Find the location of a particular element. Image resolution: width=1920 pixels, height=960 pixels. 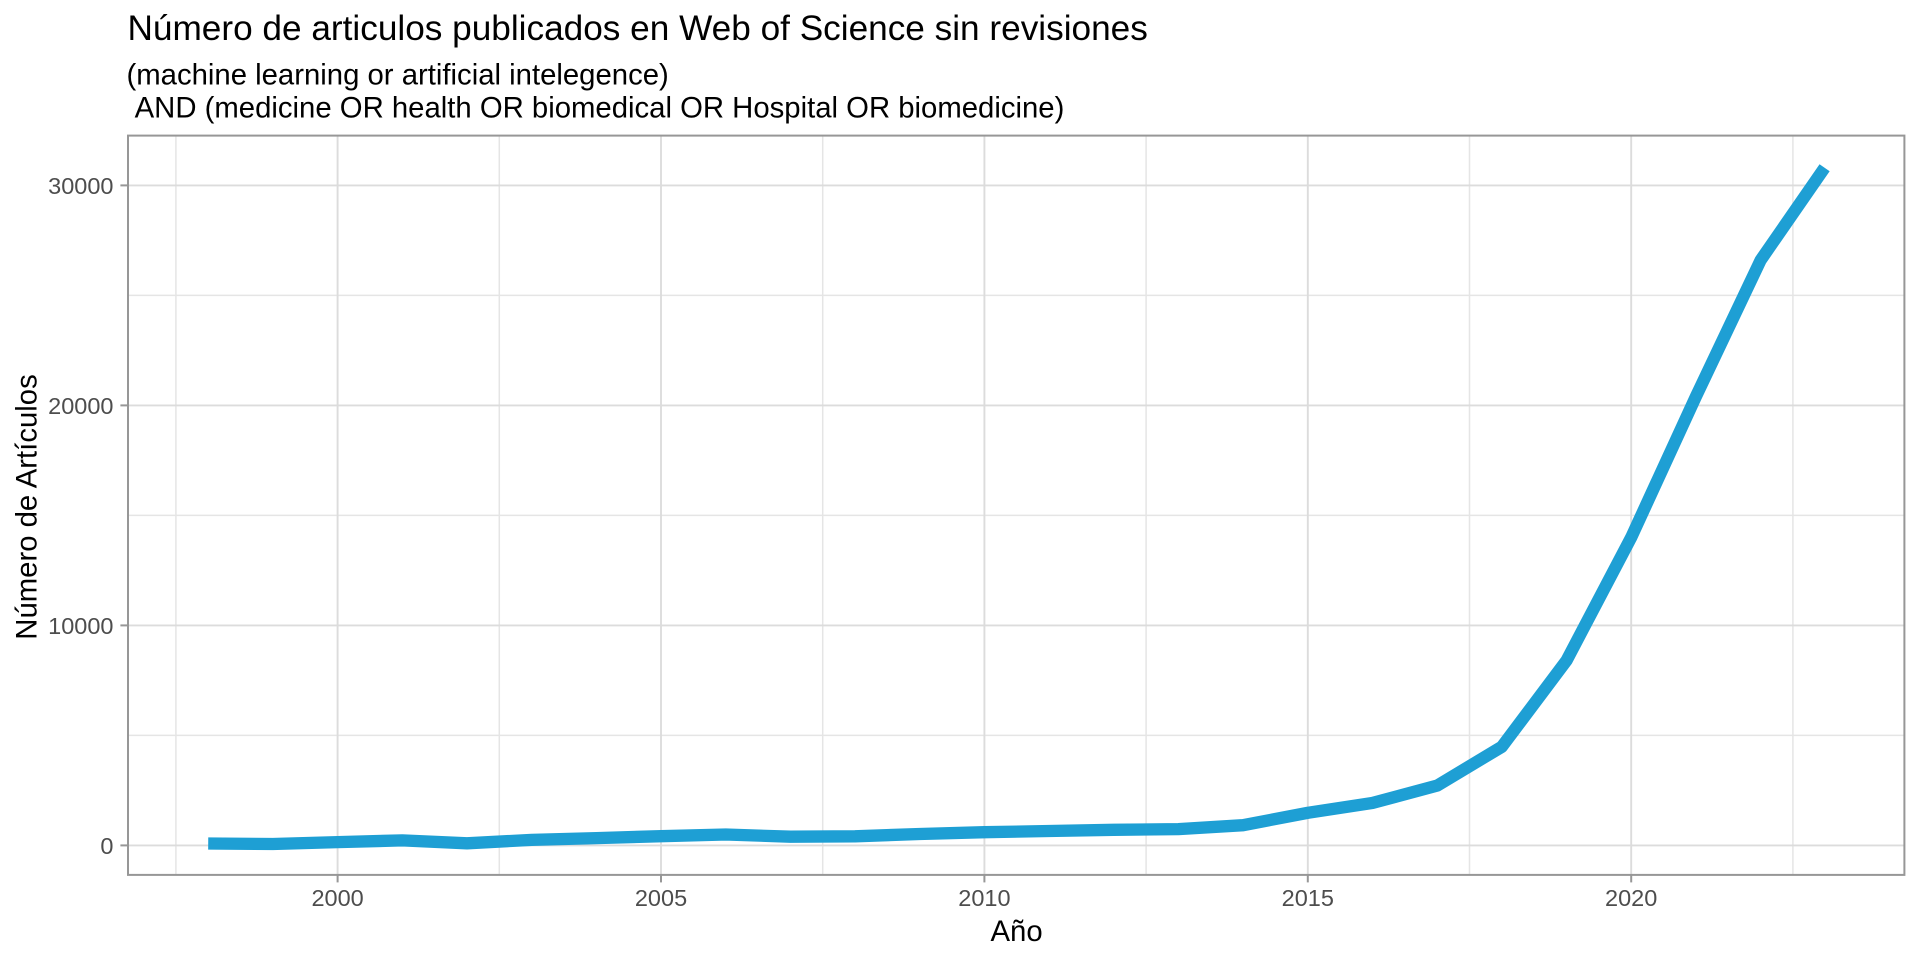

svg-text: 30000 is located at coordinates (80, 186).